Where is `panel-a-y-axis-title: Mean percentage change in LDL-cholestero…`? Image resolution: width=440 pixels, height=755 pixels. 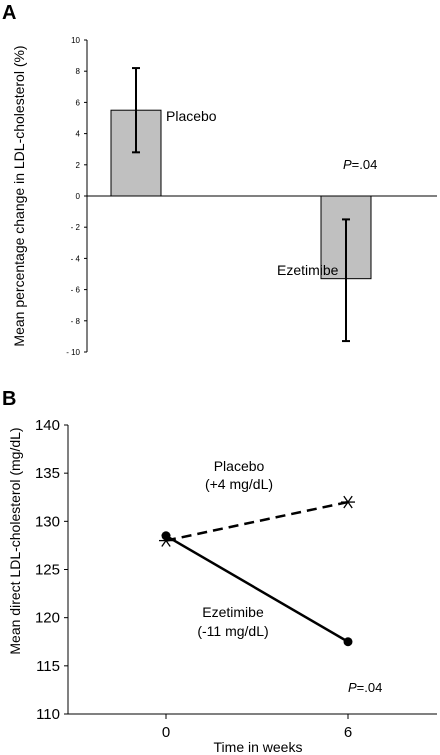 panel-a-y-axis-title: Mean percentage change in LDL-cholestero… is located at coordinates (19, 195).